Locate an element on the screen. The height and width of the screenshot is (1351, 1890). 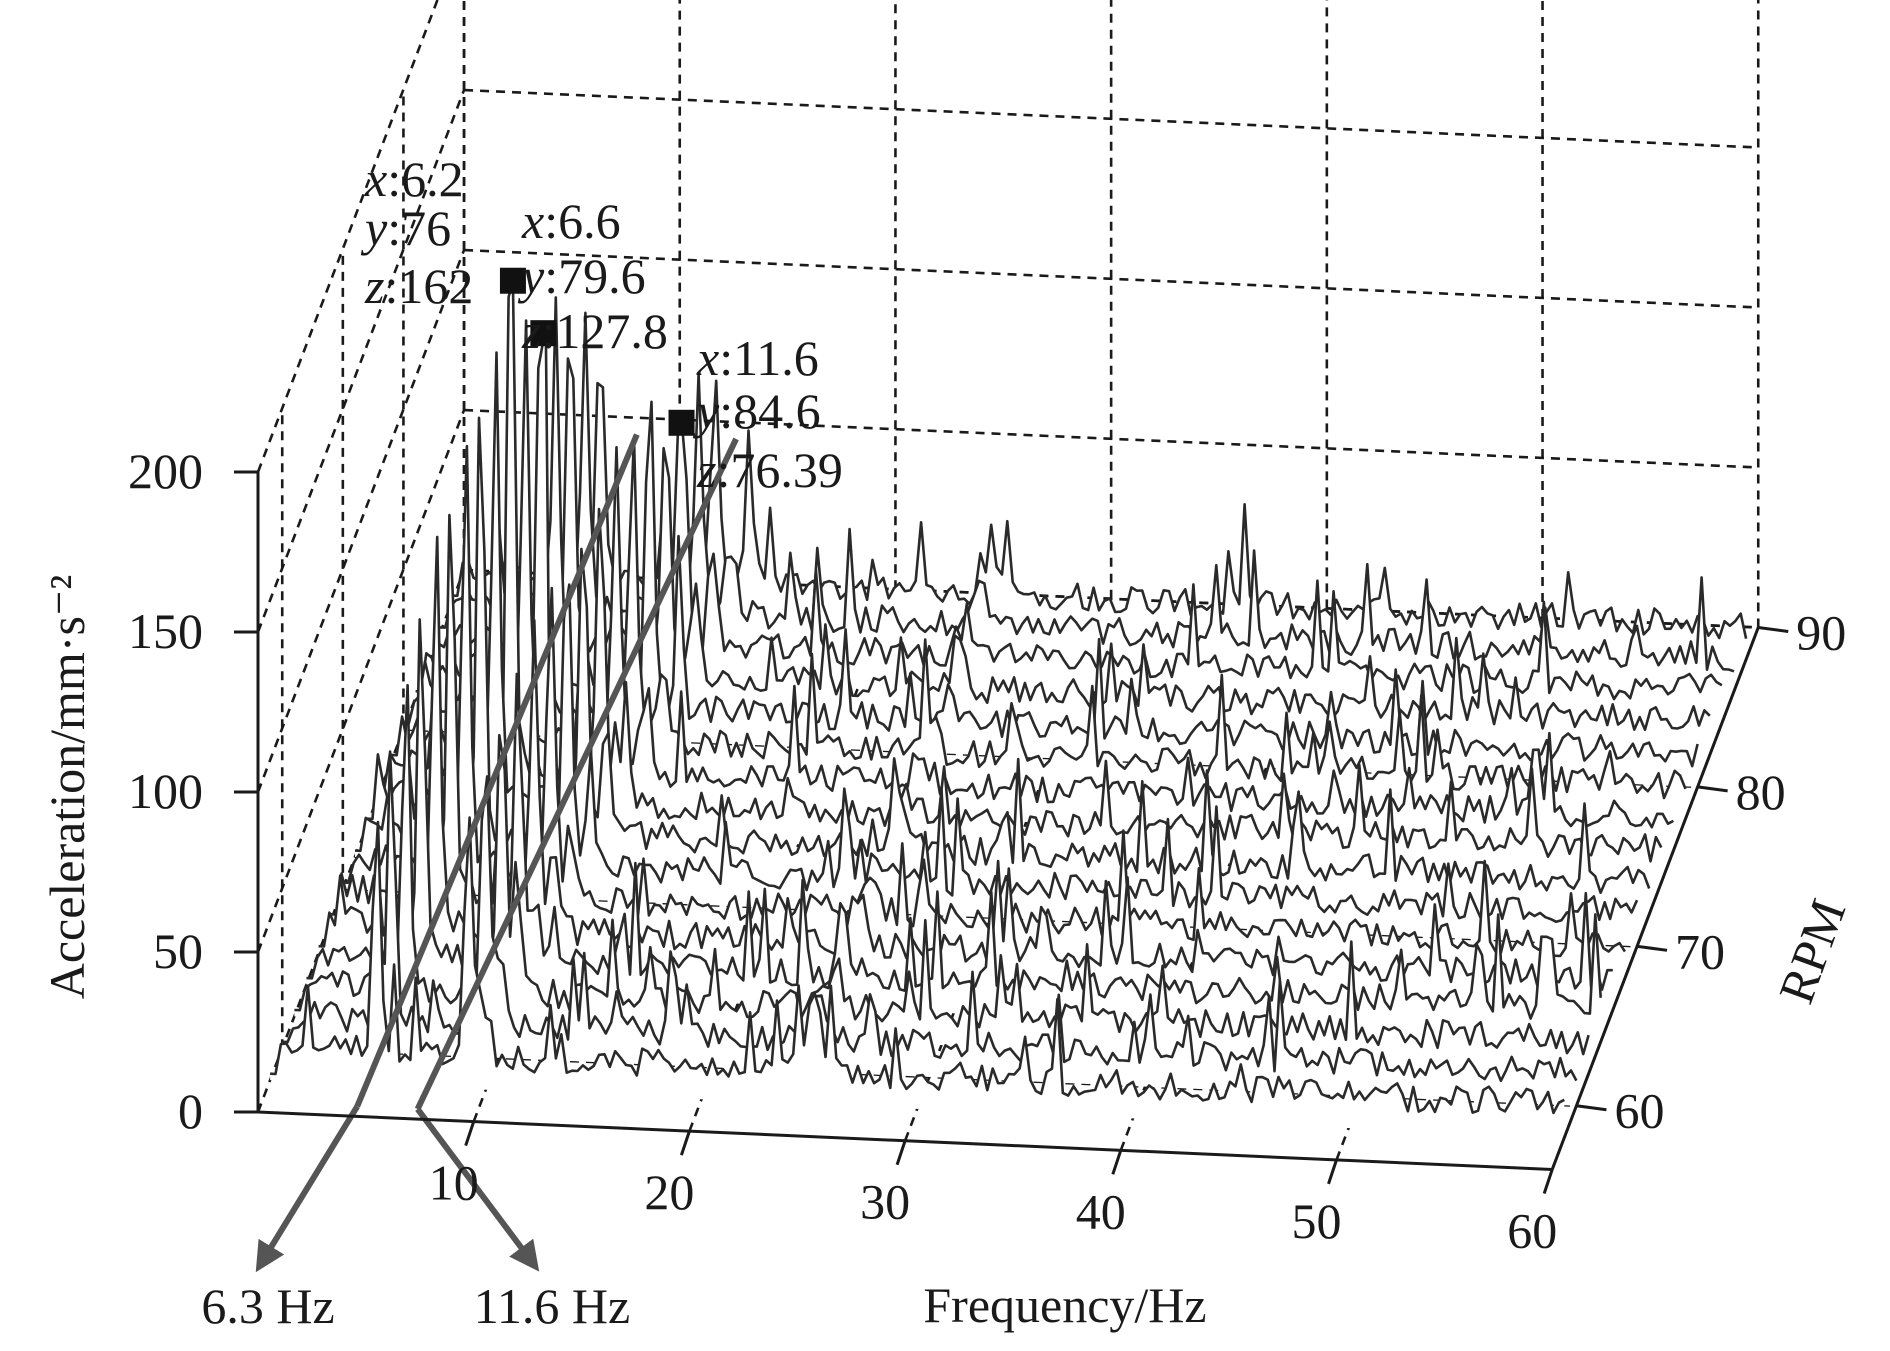
svg-text: x:6.6 is located at coordinates (571, 221).